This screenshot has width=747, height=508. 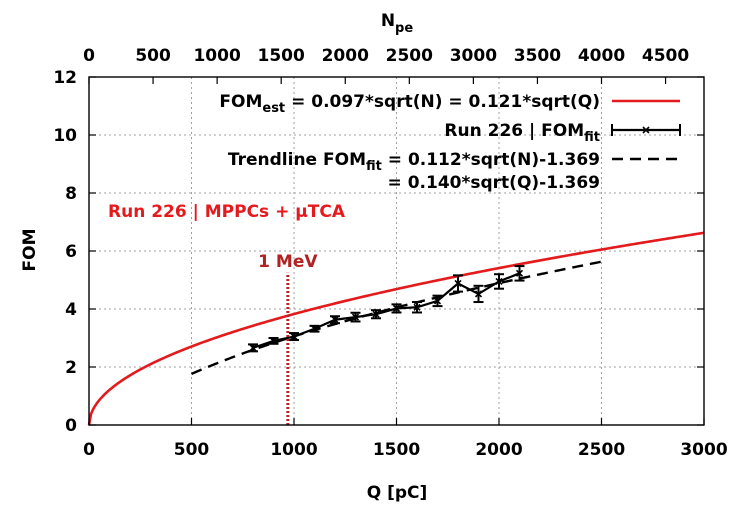 What do you see at coordinates (293, 450) in the screenshot?
I see `x-tick-label: 1000` at bounding box center [293, 450].